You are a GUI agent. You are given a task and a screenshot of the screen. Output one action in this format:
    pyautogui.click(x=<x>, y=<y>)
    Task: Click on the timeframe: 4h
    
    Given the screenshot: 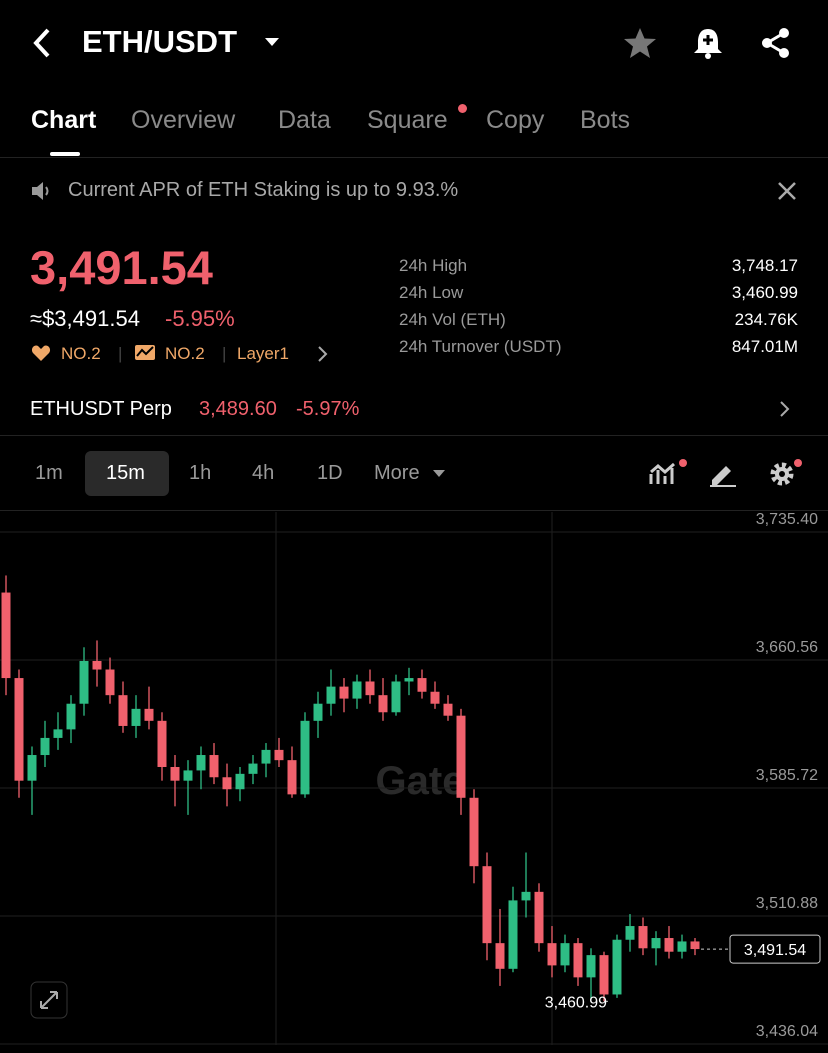 What is the action you would take?
    pyautogui.click(x=263, y=473)
    